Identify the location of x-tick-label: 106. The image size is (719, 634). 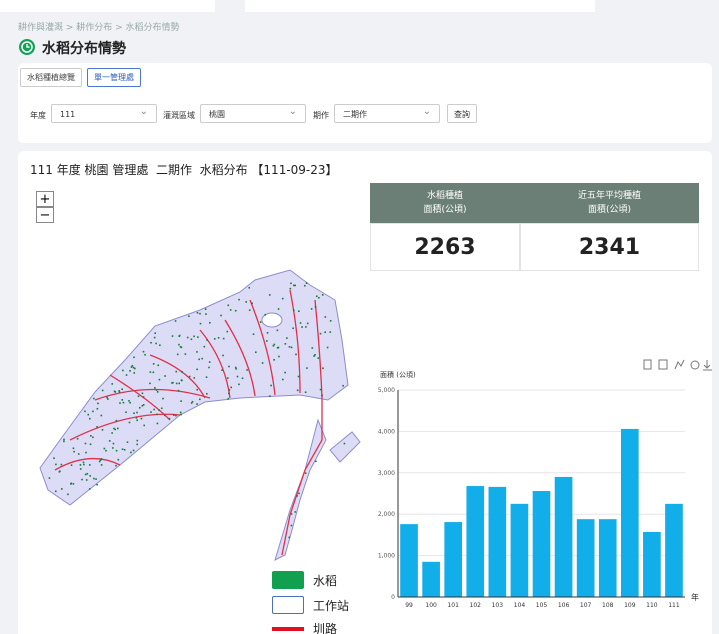
(564, 605).